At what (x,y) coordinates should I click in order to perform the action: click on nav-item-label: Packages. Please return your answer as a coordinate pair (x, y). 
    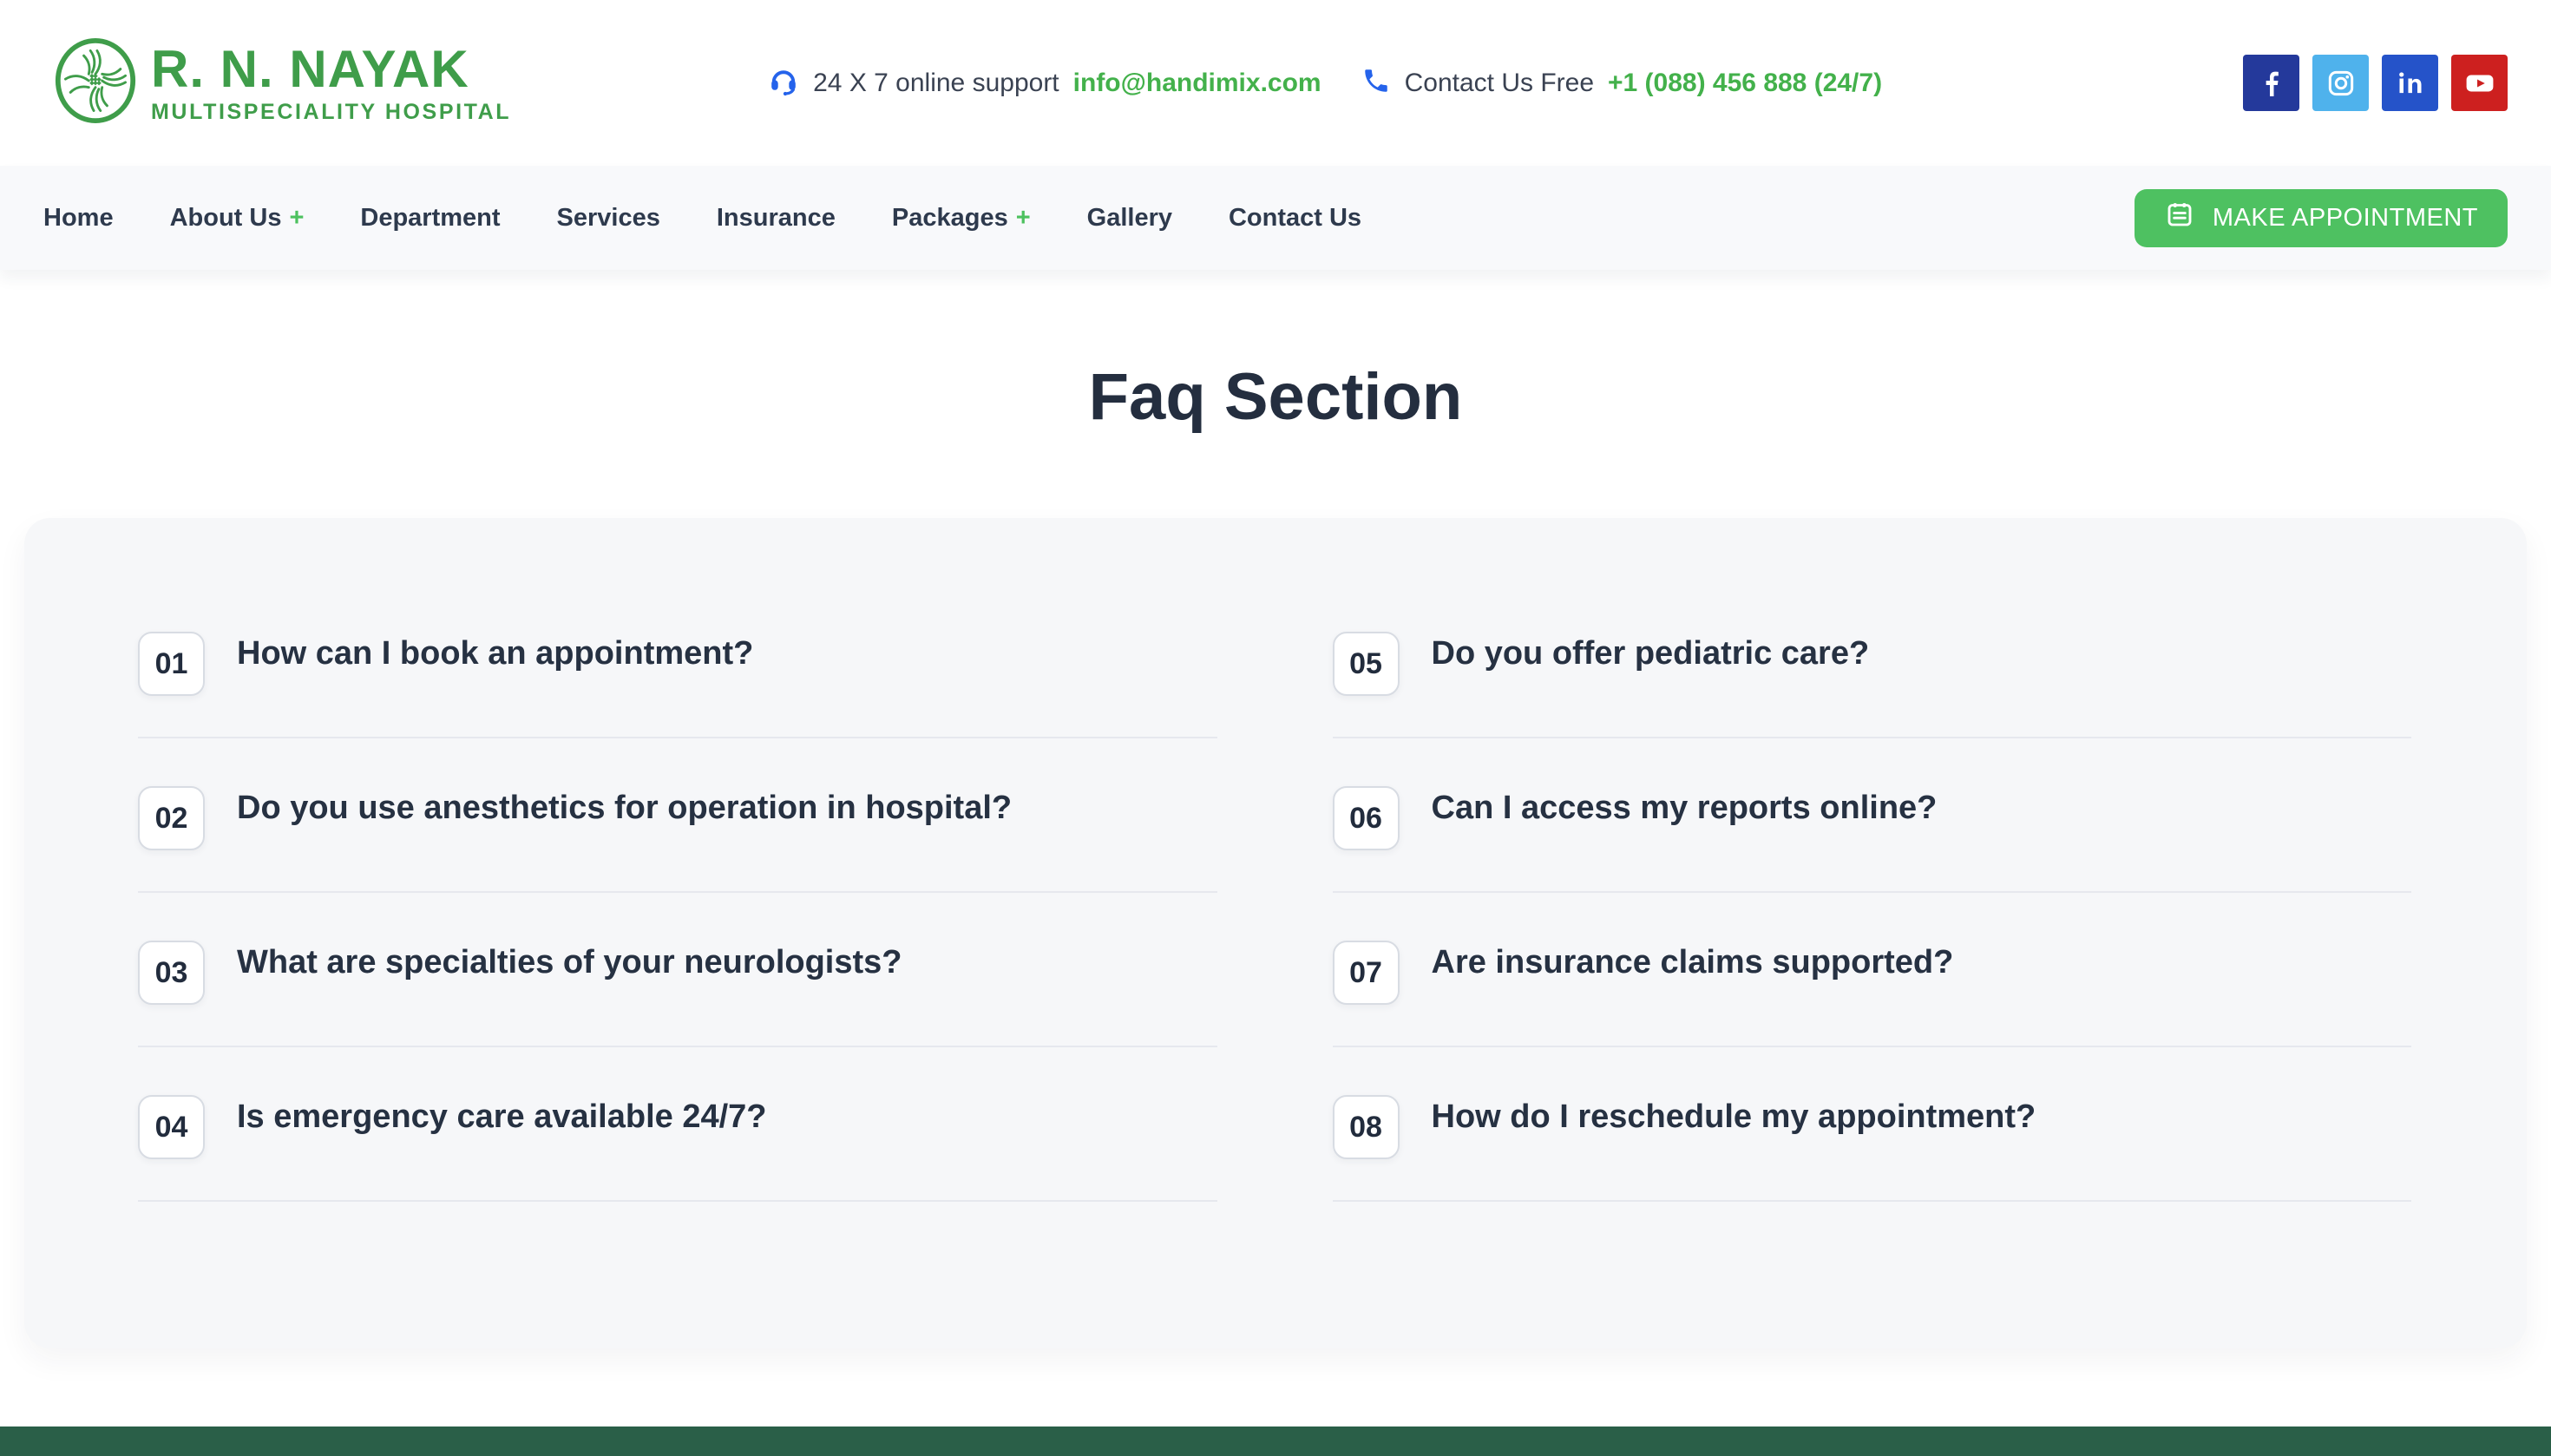
    Looking at the image, I should click on (949, 217).